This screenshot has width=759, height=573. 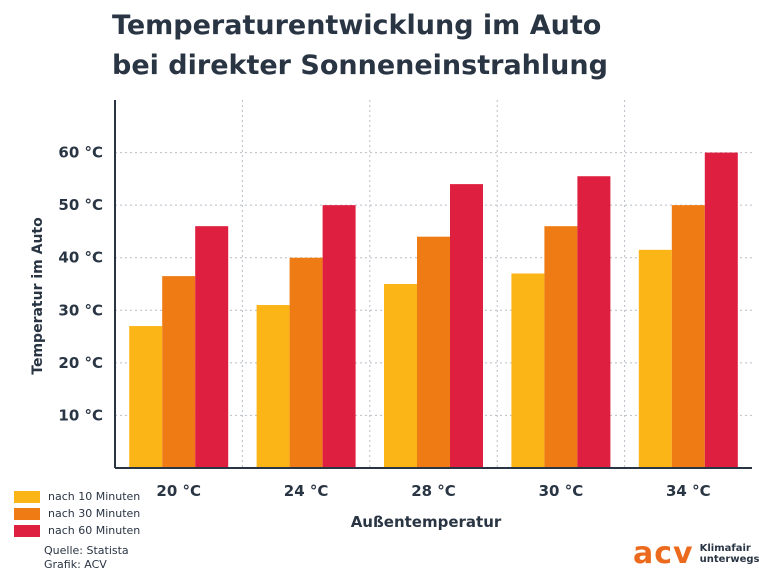 I want to click on source-text: Quelle: Statista, so click(x=86, y=550).